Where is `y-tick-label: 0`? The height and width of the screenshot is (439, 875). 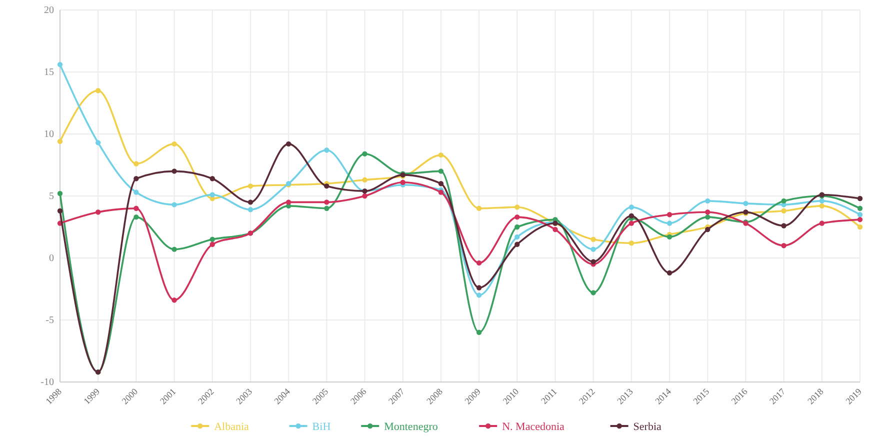 y-tick-label: 0 is located at coordinates (51, 258).